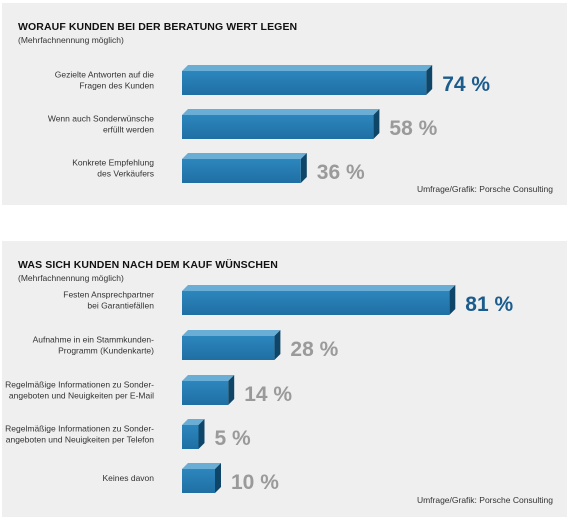 This screenshot has width=569, height=519. What do you see at coordinates (466, 84) in the screenshot?
I see `value-label: 74 %` at bounding box center [466, 84].